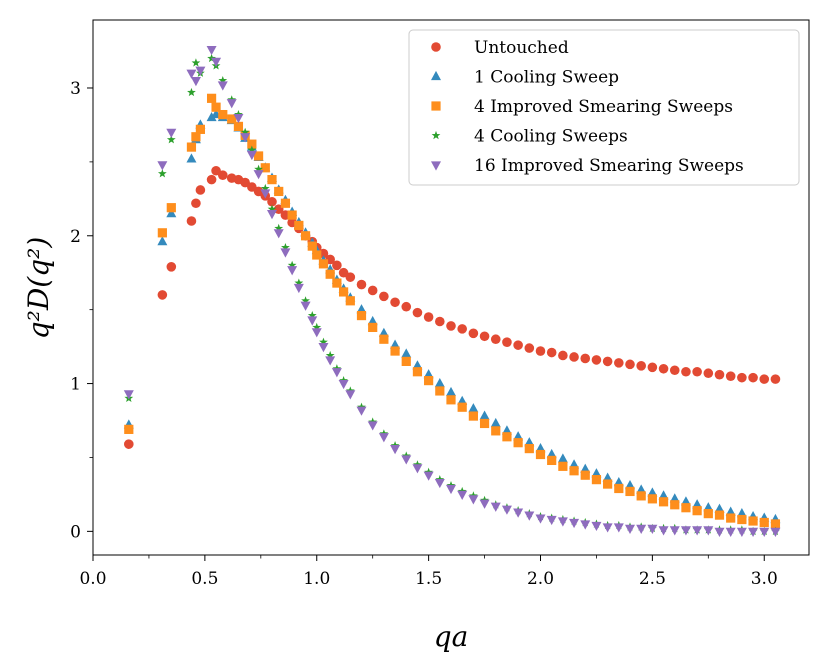 The width and height of the screenshot is (831, 666). Describe the element at coordinates (521, 48) in the screenshot. I see `legend-label: Untouched` at that location.